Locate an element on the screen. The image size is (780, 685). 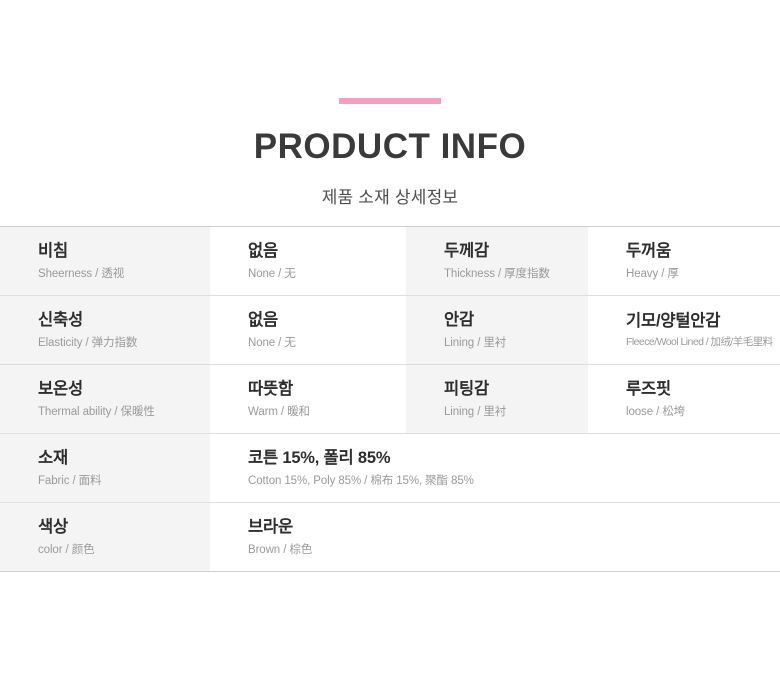
accent-bar is located at coordinates (390, 101).